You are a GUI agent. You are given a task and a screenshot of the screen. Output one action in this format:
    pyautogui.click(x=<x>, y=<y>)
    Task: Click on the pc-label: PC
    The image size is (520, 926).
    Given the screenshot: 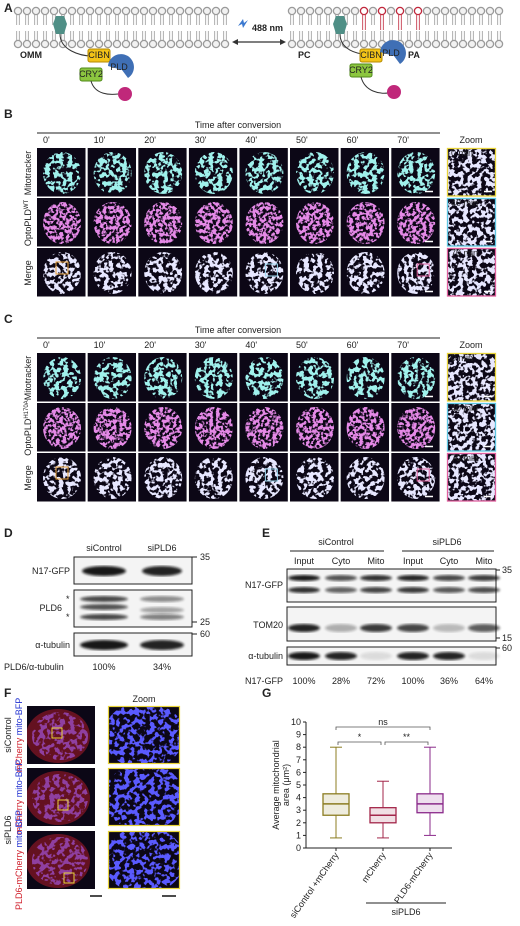 What is the action you would take?
    pyautogui.click(x=304, y=55)
    